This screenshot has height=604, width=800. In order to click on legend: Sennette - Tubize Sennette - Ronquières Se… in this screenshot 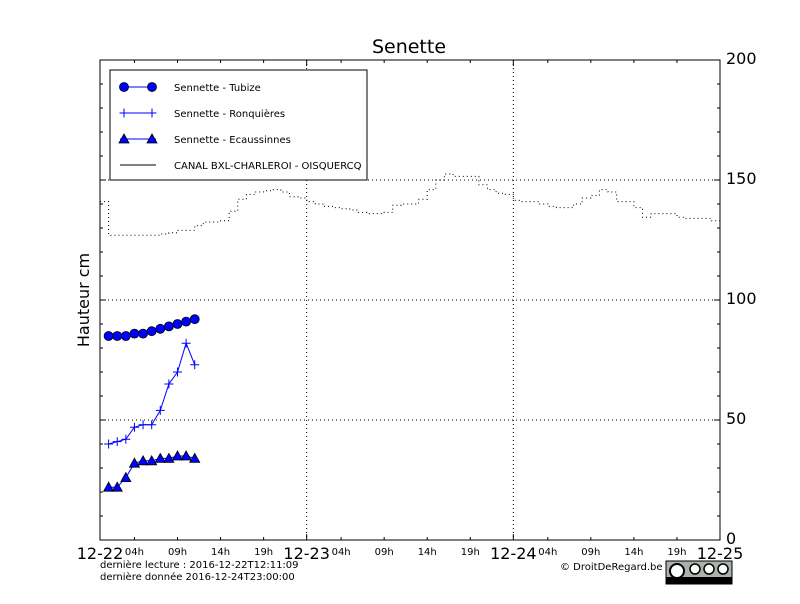, I will do `click(238, 125)`.